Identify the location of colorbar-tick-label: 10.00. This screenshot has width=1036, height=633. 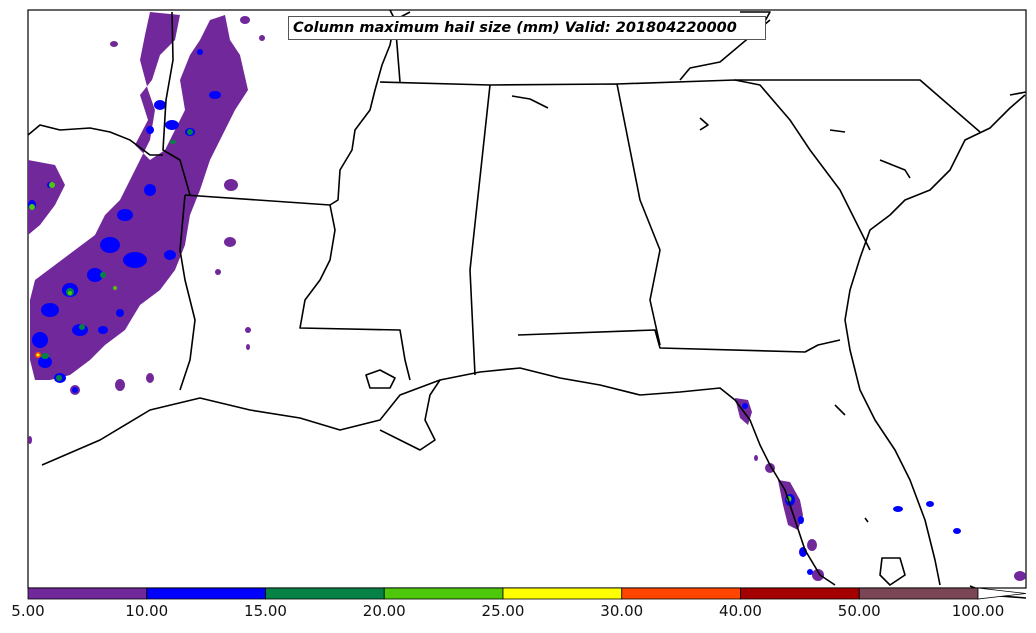
(147, 611).